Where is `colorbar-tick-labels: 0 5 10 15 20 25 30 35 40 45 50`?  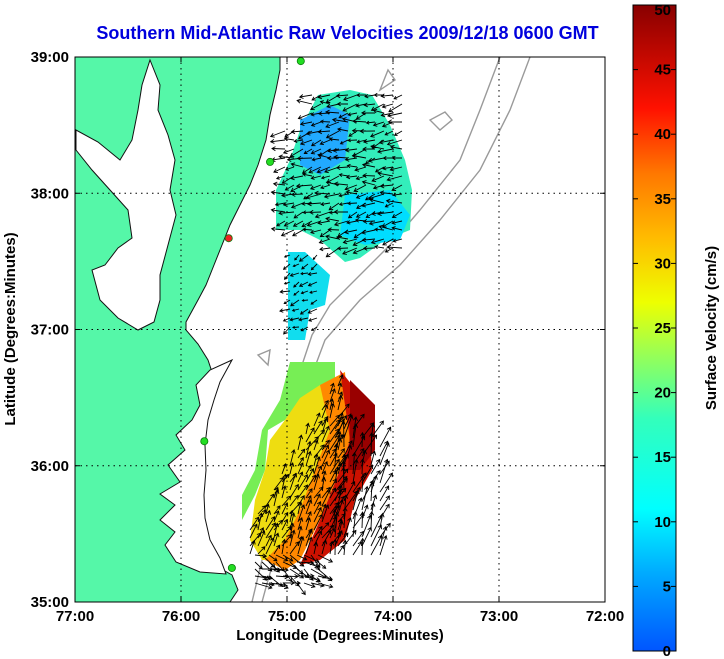 colorbar-tick-labels: 0 5 10 15 20 25 30 35 40 45 50 is located at coordinates (654, 330).